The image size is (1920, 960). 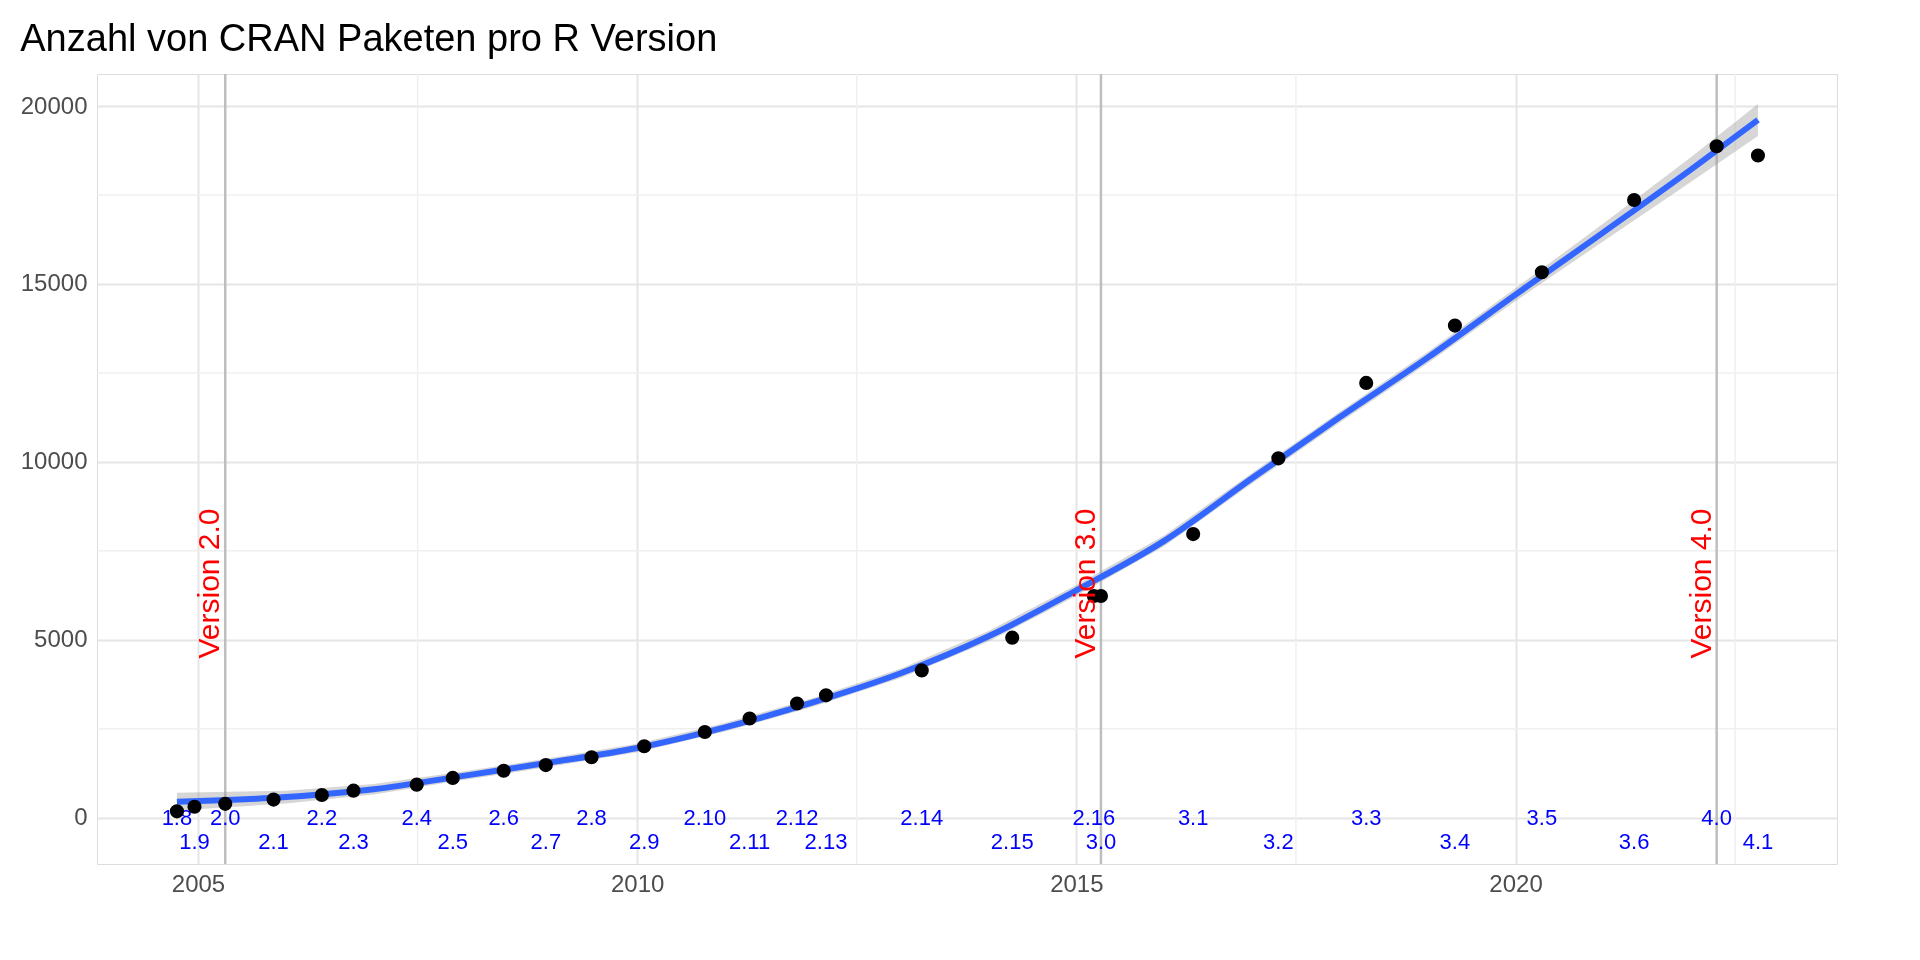 I want to click on ref-line-label: Version 3.0, so click(x=1084, y=583).